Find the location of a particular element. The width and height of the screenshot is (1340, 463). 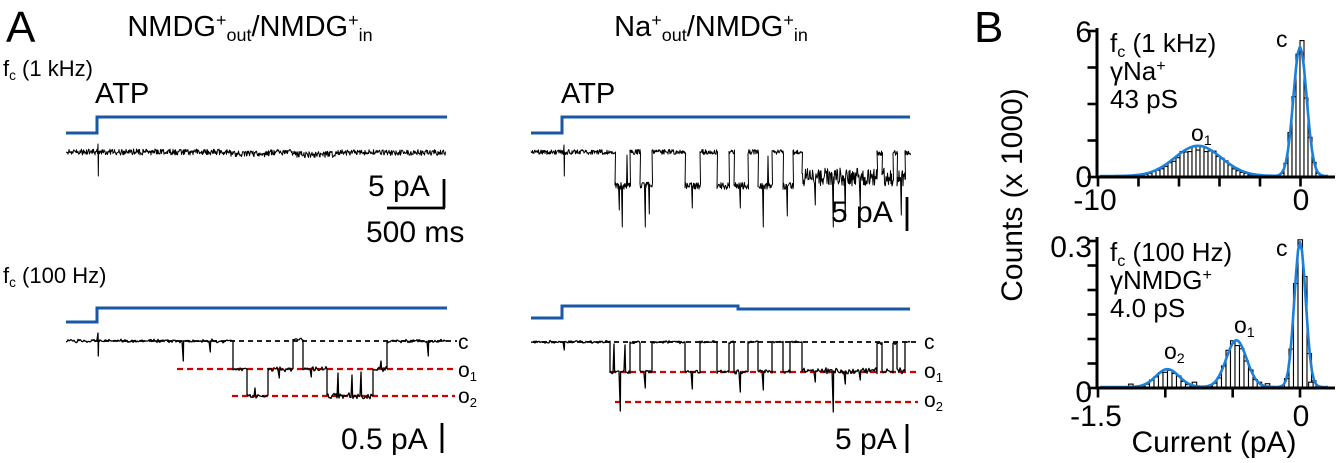

level-label-o2-right: o2 is located at coordinates (933, 401).